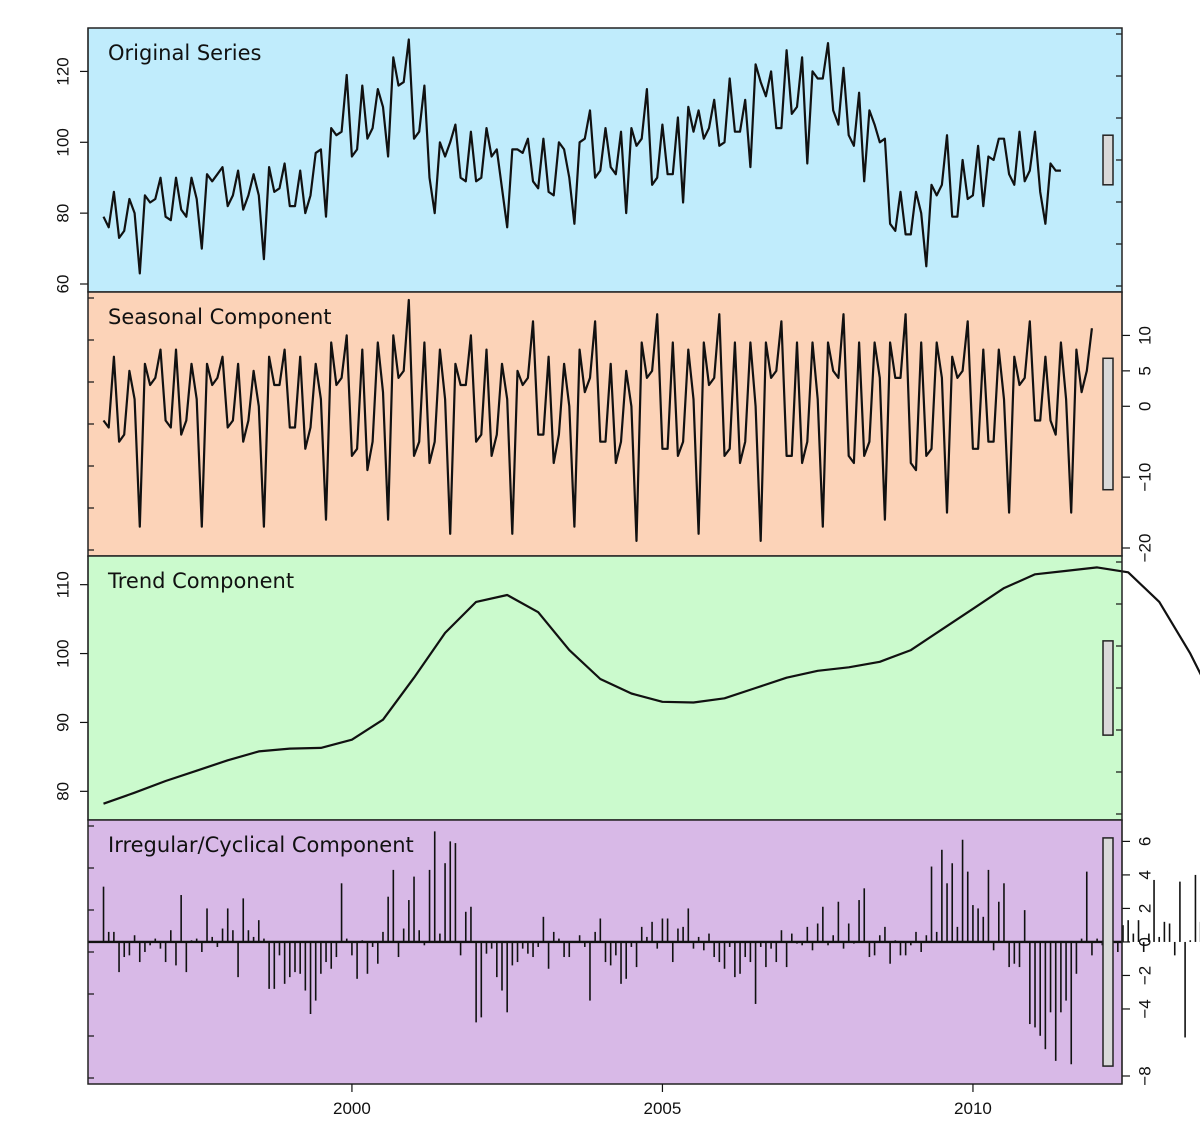 Image resolution: width=1200 pixels, height=1133 pixels. I want to click on seasonal-component-title: Seasonal Component, so click(220, 317).